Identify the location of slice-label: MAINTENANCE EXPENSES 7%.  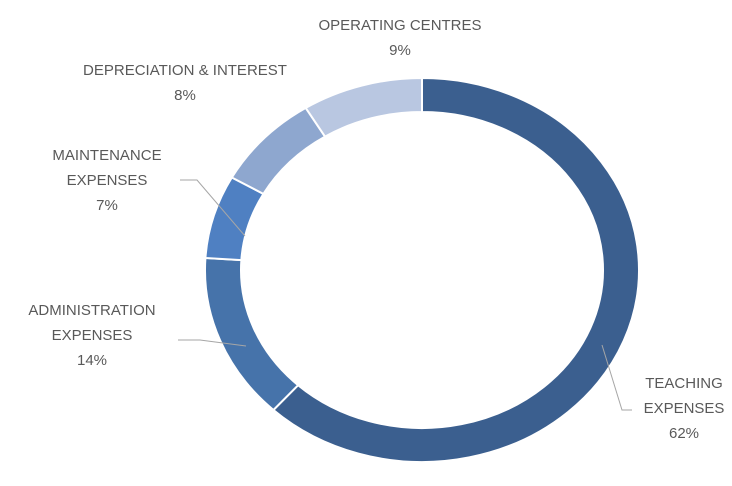
(107, 180).